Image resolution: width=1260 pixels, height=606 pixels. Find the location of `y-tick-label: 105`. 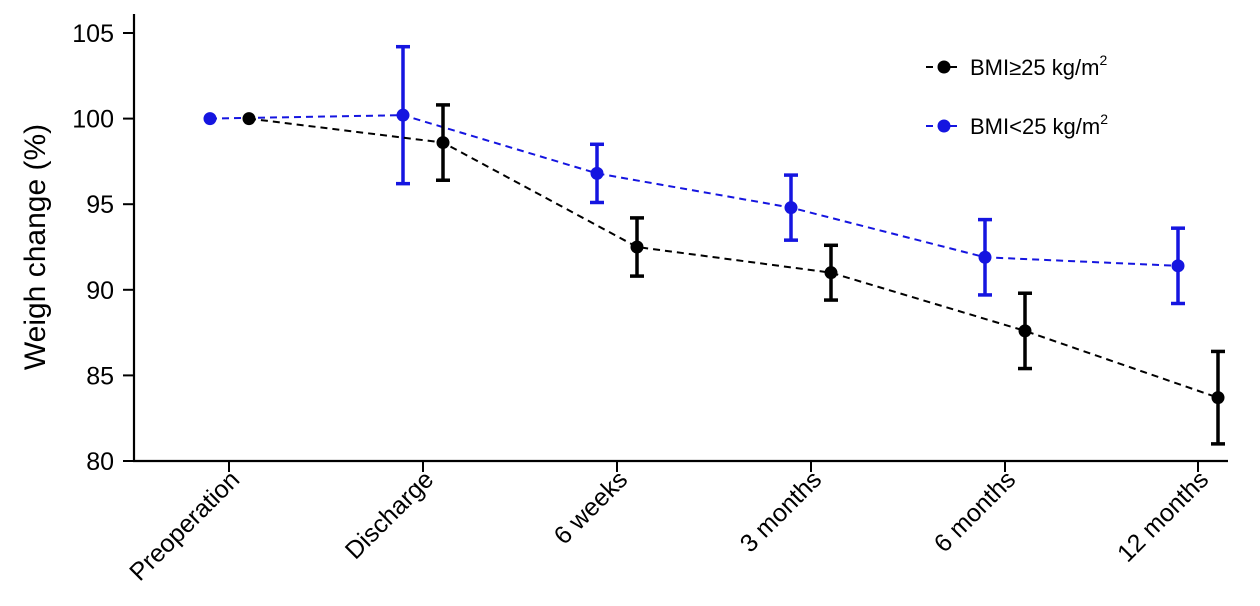

y-tick-label: 105 is located at coordinates (93, 34).